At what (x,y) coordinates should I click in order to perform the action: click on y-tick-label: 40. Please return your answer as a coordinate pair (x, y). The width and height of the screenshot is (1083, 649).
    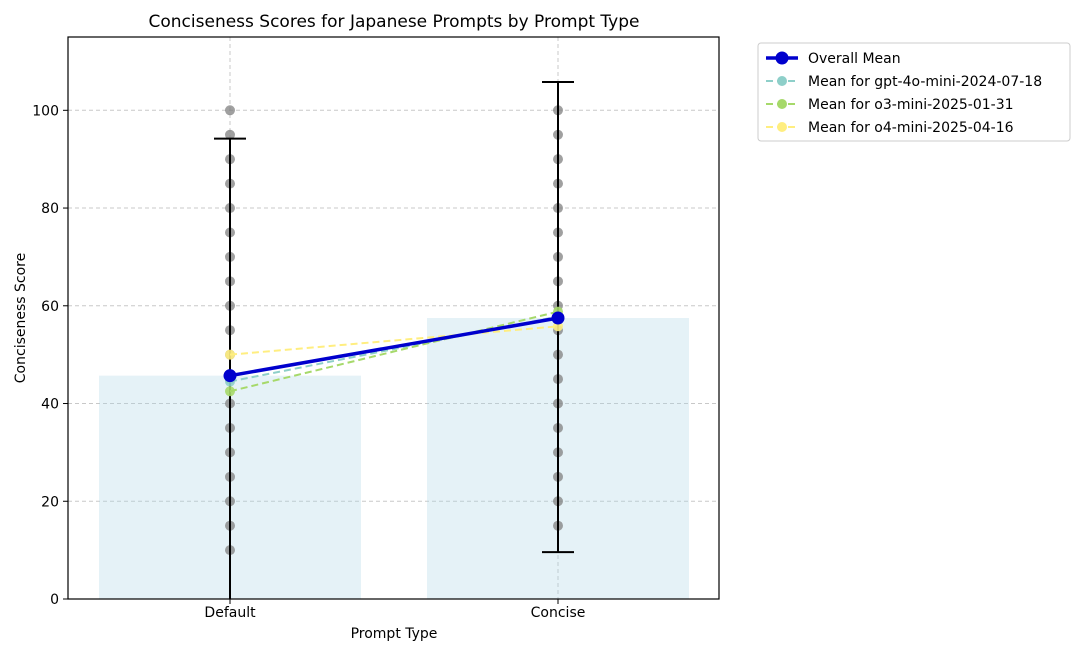
    Looking at the image, I should click on (50, 405).